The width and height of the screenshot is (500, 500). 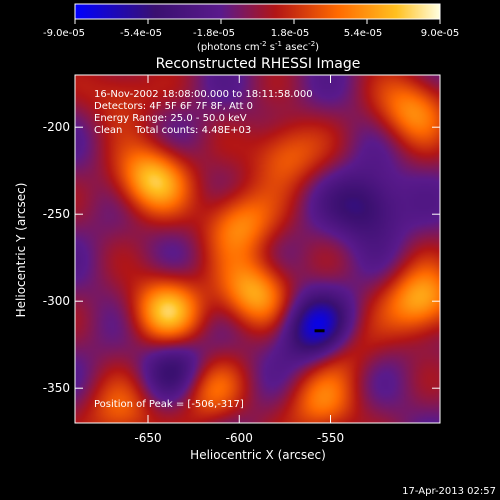 What do you see at coordinates (258, 64) in the screenshot?
I see `chart-title: Reconstructed RHESSI Image` at bounding box center [258, 64].